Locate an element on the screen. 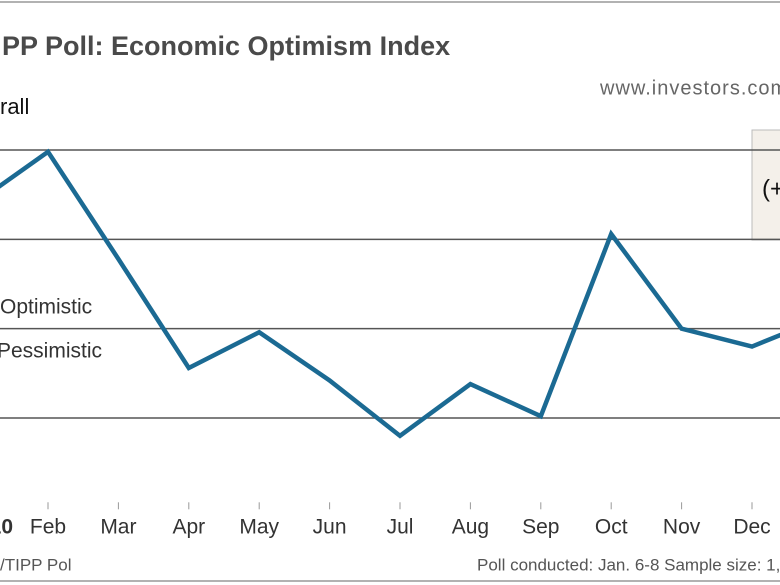 The height and width of the screenshot is (585, 780). x-tick-label: Apr is located at coordinates (188, 527).